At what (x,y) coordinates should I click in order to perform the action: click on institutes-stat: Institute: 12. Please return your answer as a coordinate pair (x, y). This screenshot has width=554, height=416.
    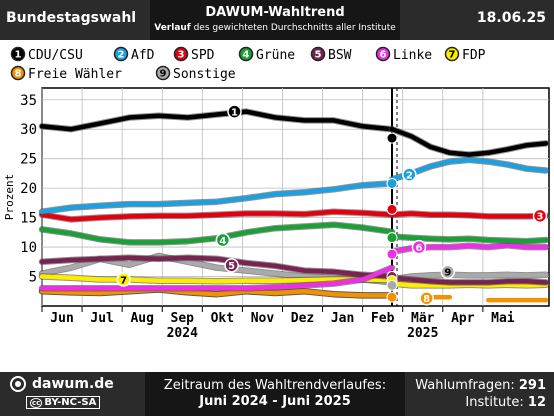
    Looking at the image, I should click on (480, 402).